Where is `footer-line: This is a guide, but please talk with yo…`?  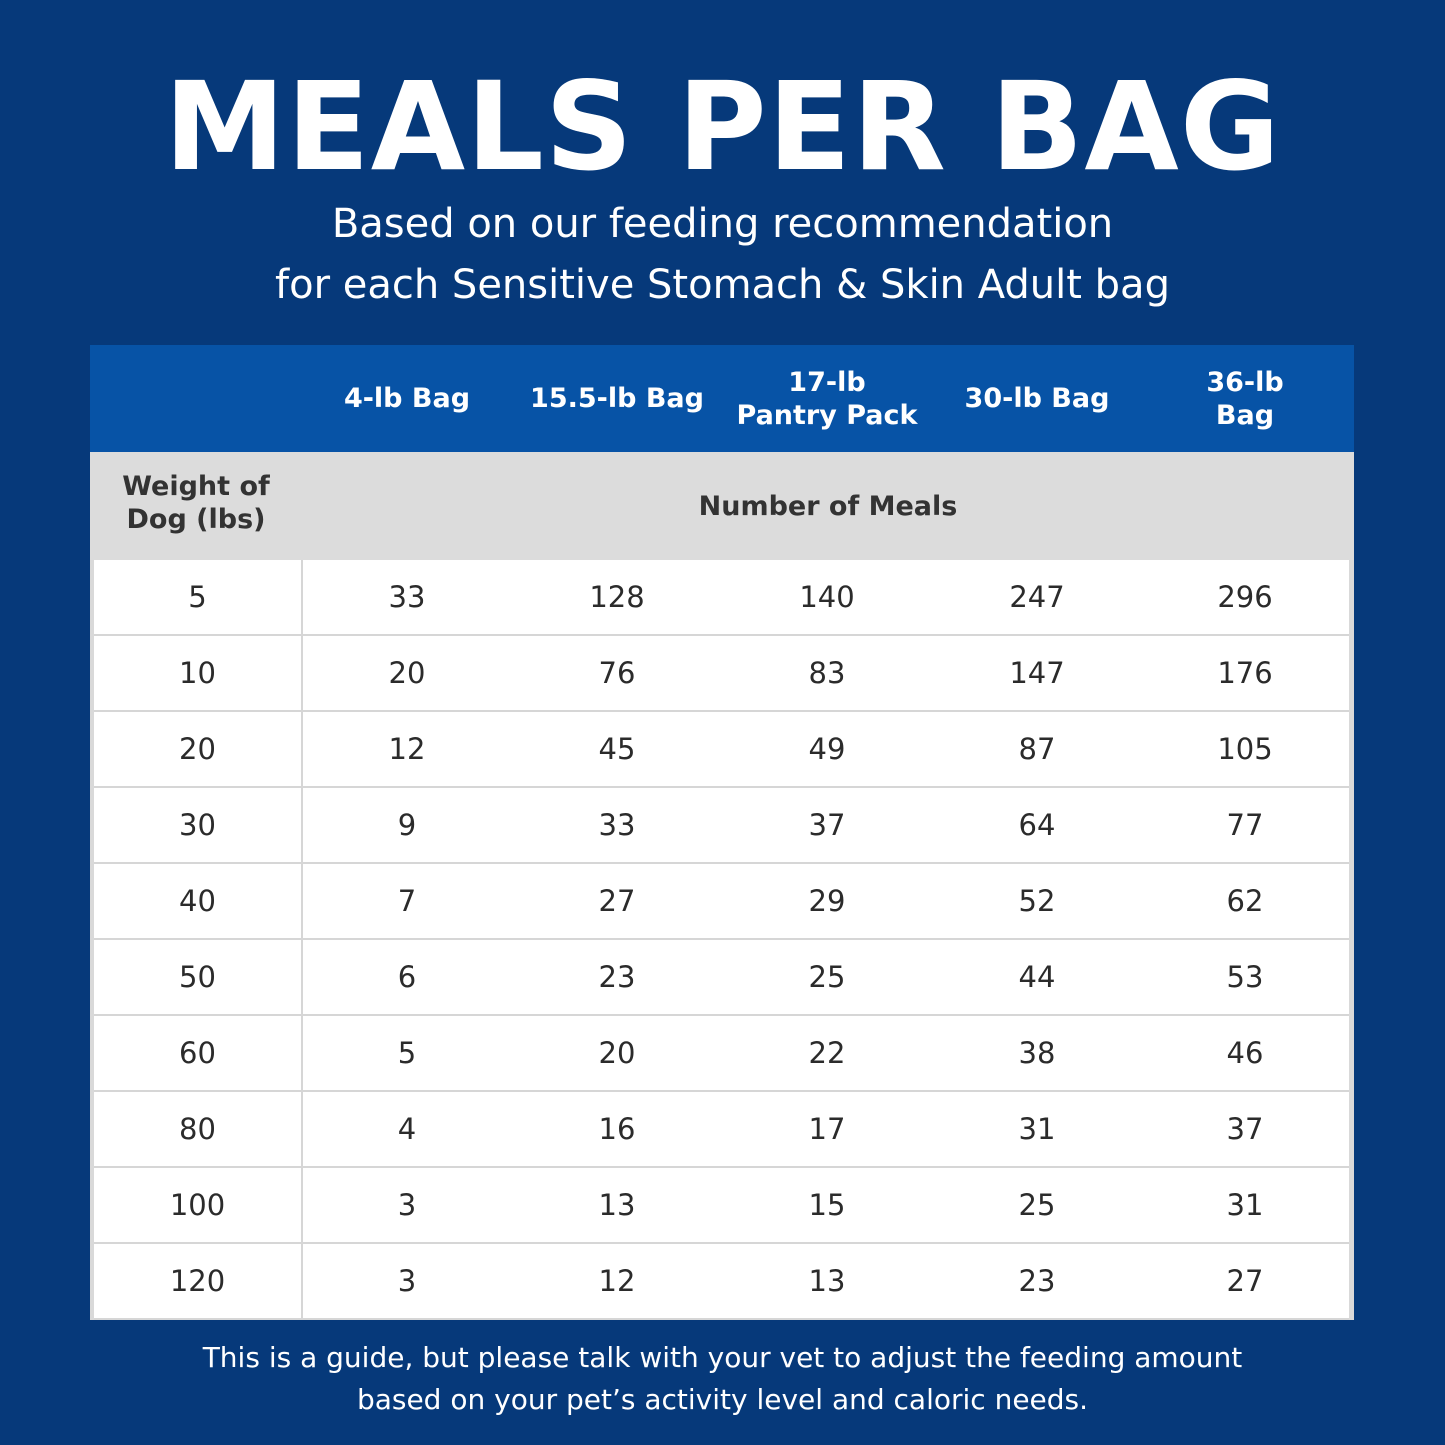
footer-line: This is a guide, but please talk with yo… is located at coordinates (722, 1357).